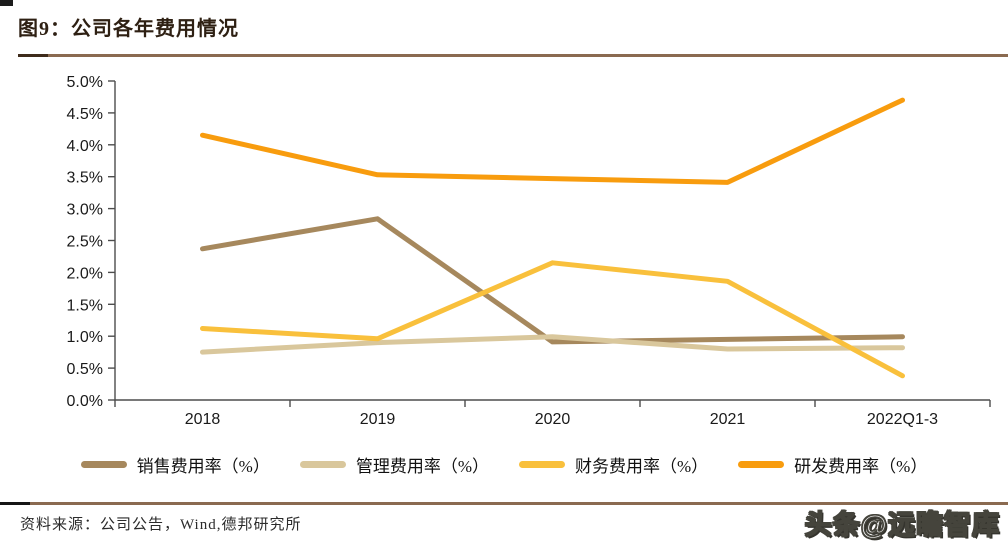  Describe the element at coordinates (504, 503) in the screenshot. I see `footer-divider` at that location.